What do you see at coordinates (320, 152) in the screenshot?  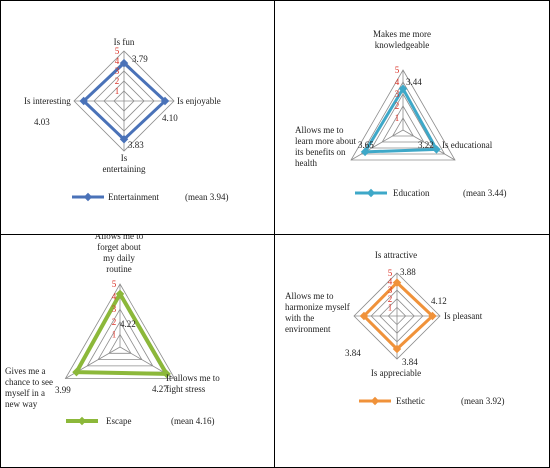 I see `axis-label-line: its benefits on` at bounding box center [320, 152].